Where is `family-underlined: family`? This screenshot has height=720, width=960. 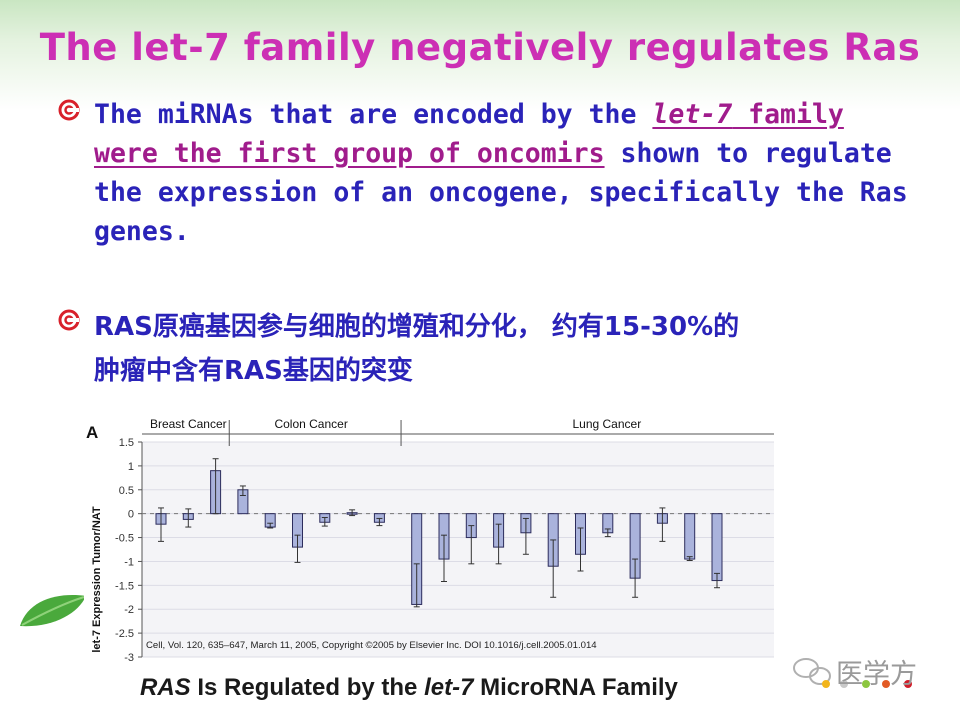 family-underlined: family is located at coordinates (788, 114).